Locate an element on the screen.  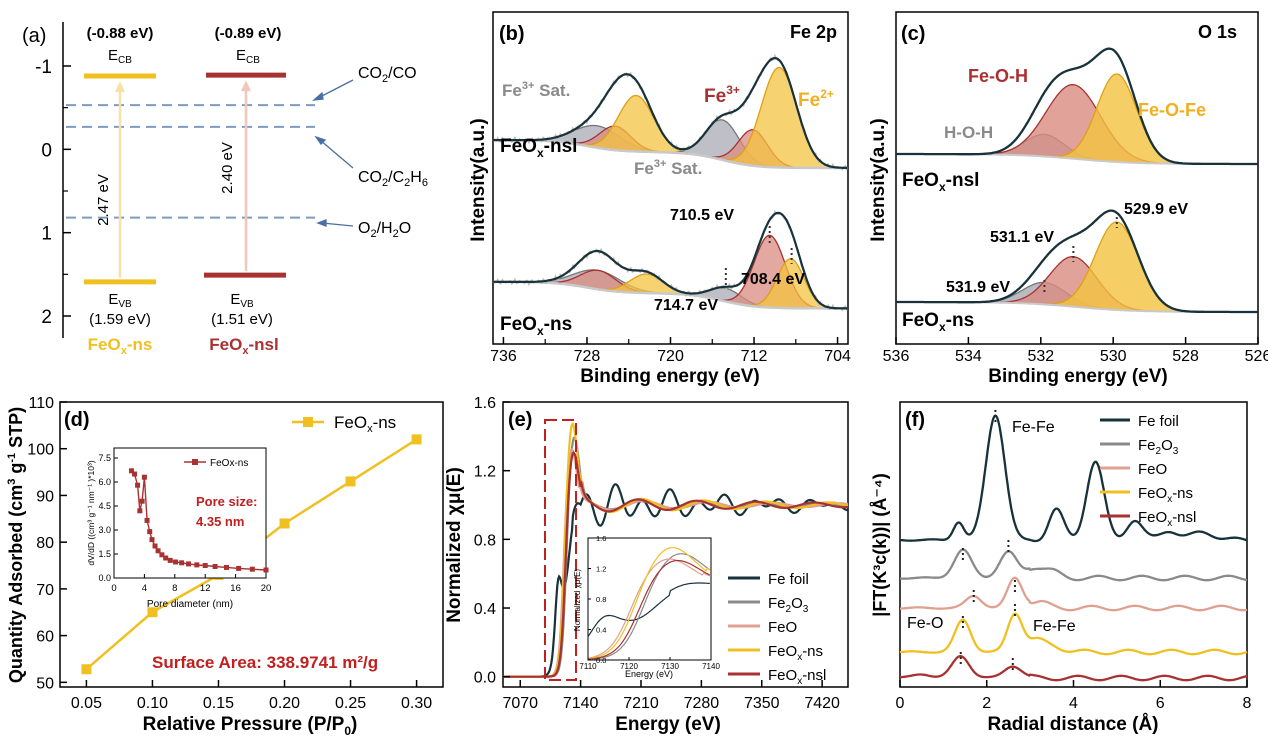
b-tick-label: 712 is located at coordinates (754, 356).